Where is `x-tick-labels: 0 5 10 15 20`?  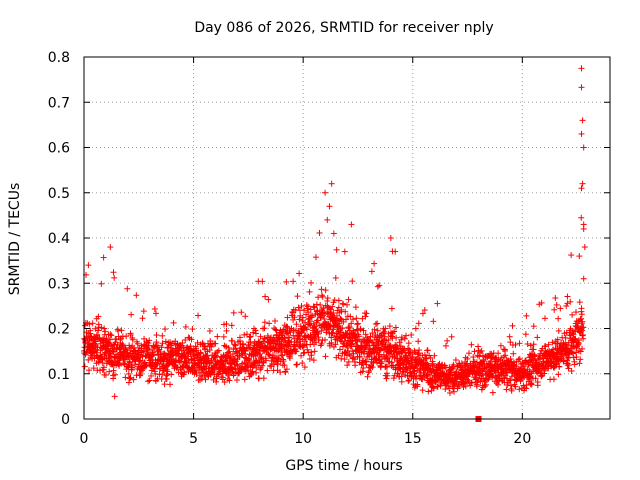
x-tick-labels: 0 5 10 15 20 is located at coordinates (306, 439).